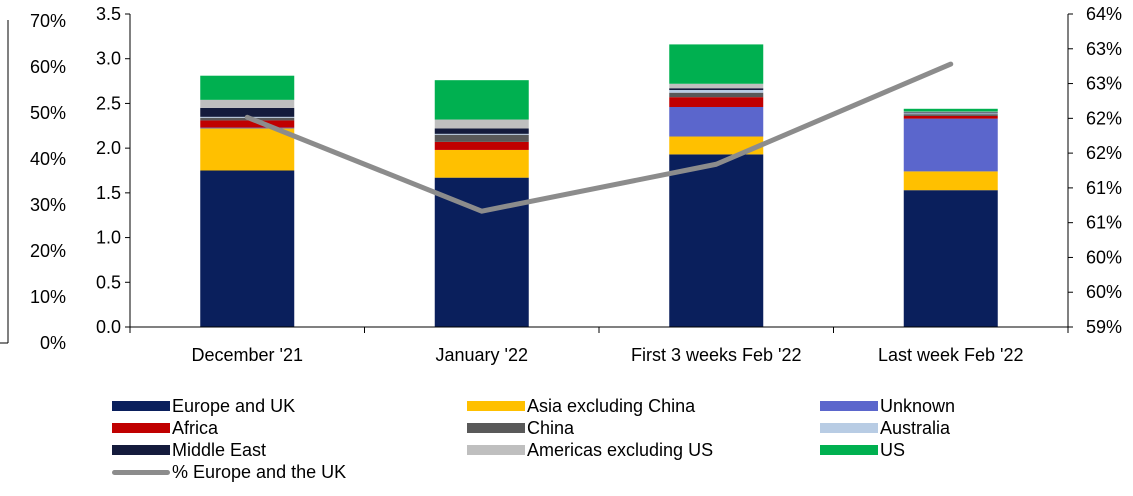 Image resolution: width=1133 pixels, height=496 pixels. I want to click on outer-y-tick-label: 20%, so click(48, 251).